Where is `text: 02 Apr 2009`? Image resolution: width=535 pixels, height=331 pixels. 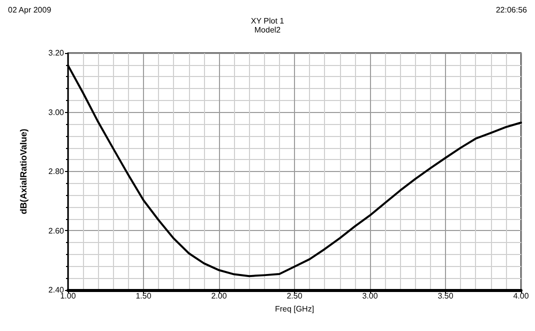
text: 02 Apr 2009 is located at coordinates (30, 10).